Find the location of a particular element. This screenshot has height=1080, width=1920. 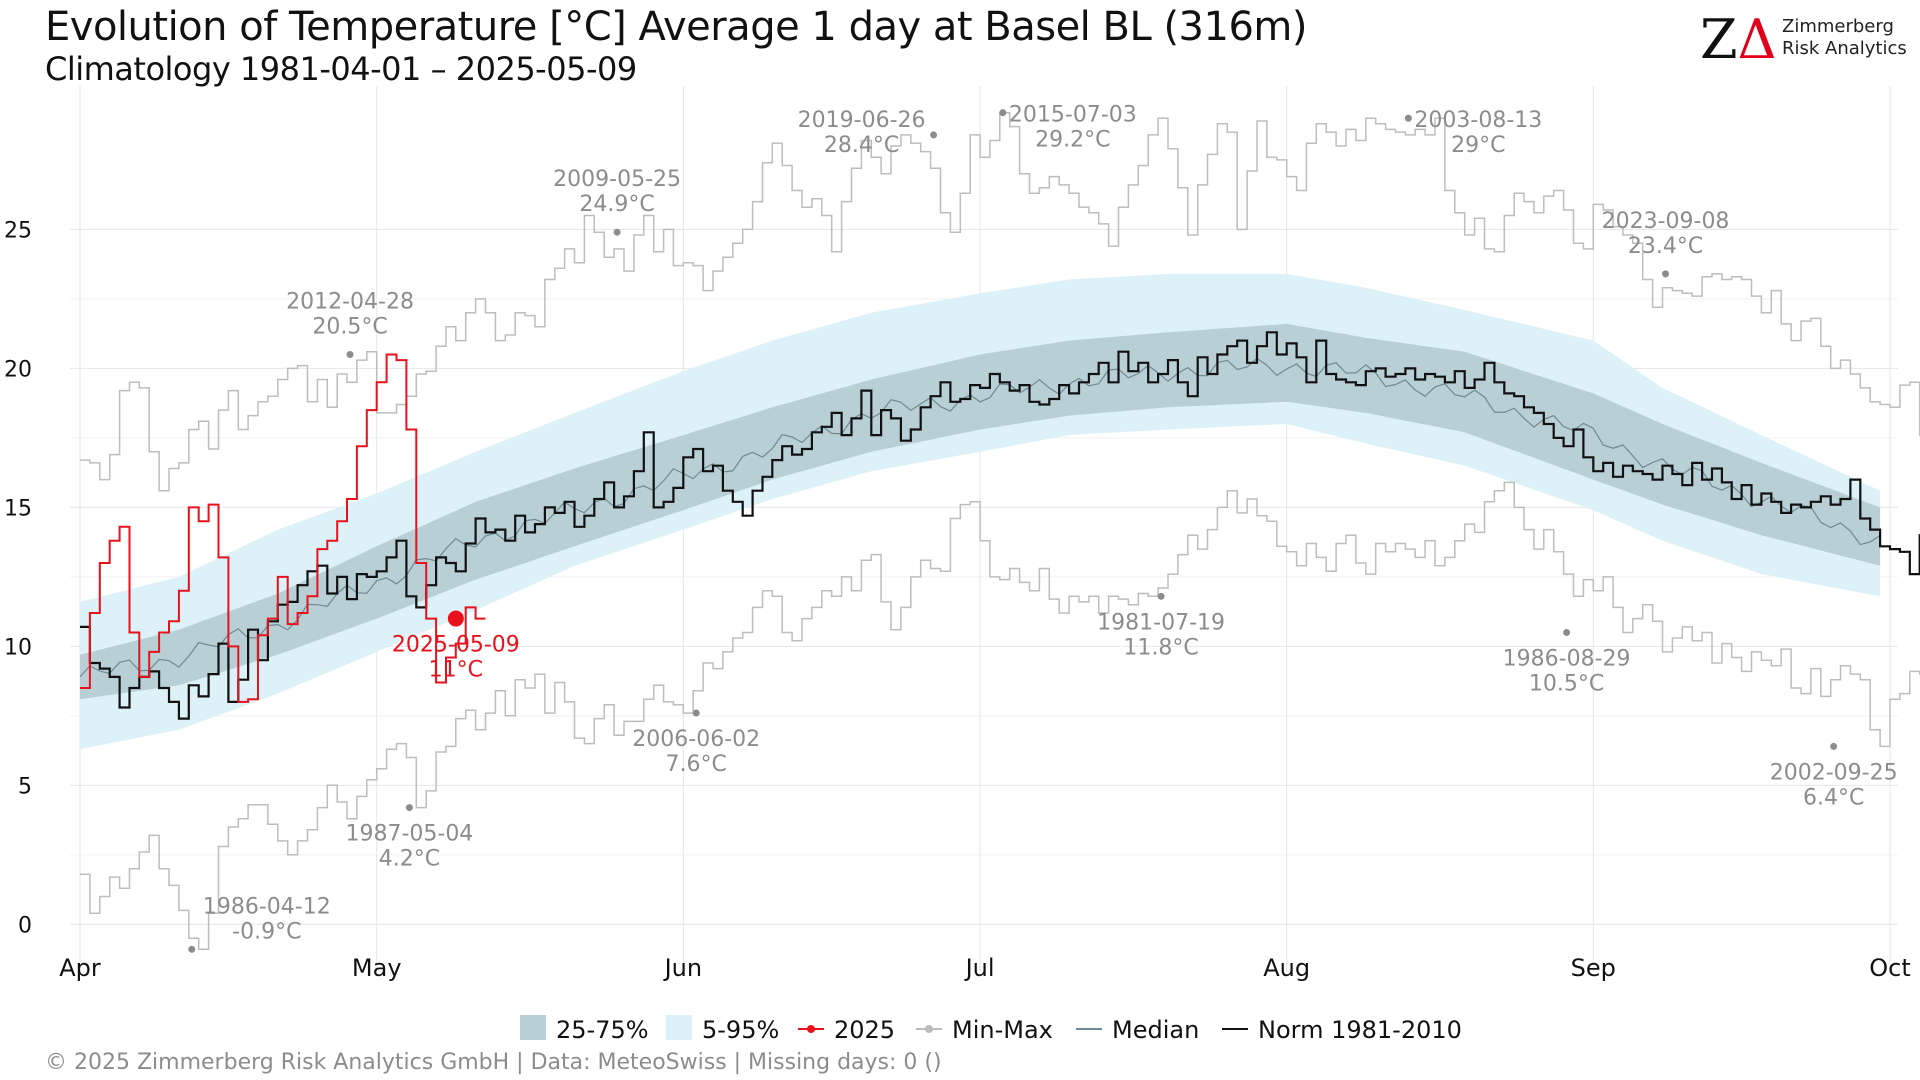

x-tick-label: Jul is located at coordinates (979, 968).